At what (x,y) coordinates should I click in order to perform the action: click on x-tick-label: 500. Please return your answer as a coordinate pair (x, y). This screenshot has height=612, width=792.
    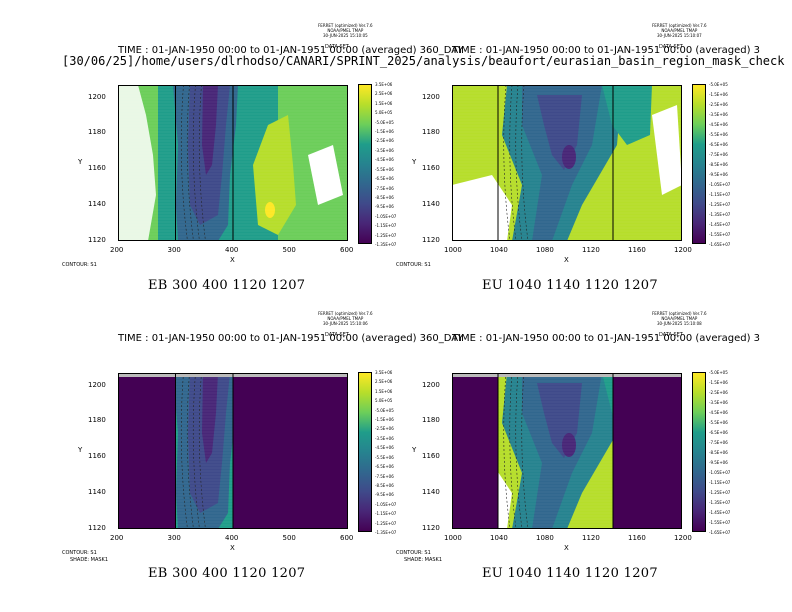
    Looking at the image, I should click on (289, 538).